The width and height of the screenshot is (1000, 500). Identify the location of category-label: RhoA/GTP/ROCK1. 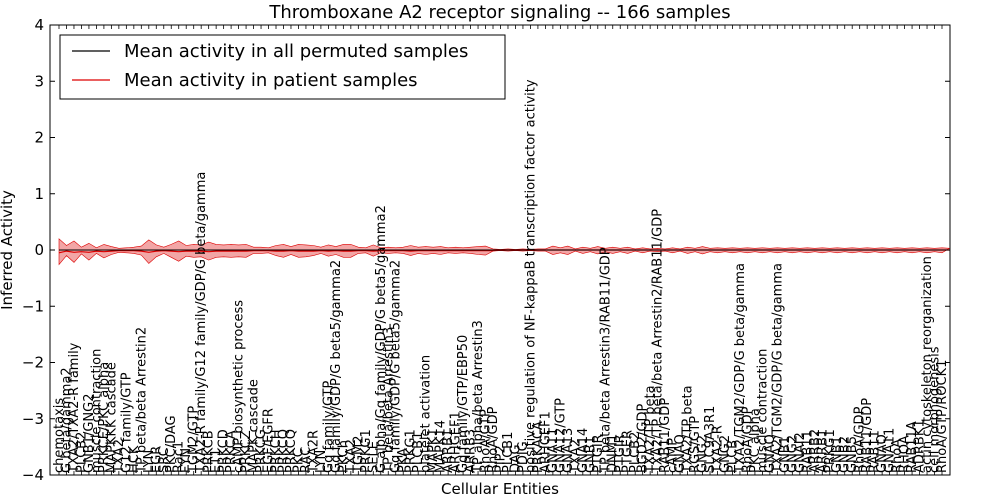
(942, 416).